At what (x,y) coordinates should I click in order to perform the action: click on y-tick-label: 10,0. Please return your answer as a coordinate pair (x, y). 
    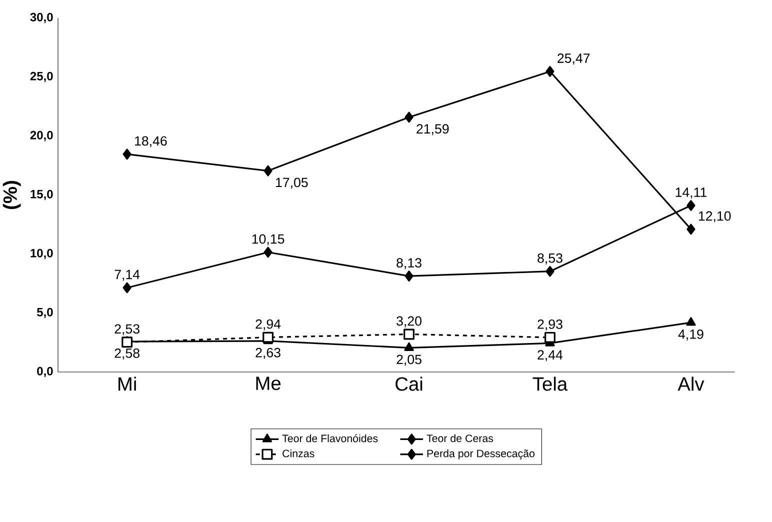
    Looking at the image, I should click on (41, 254).